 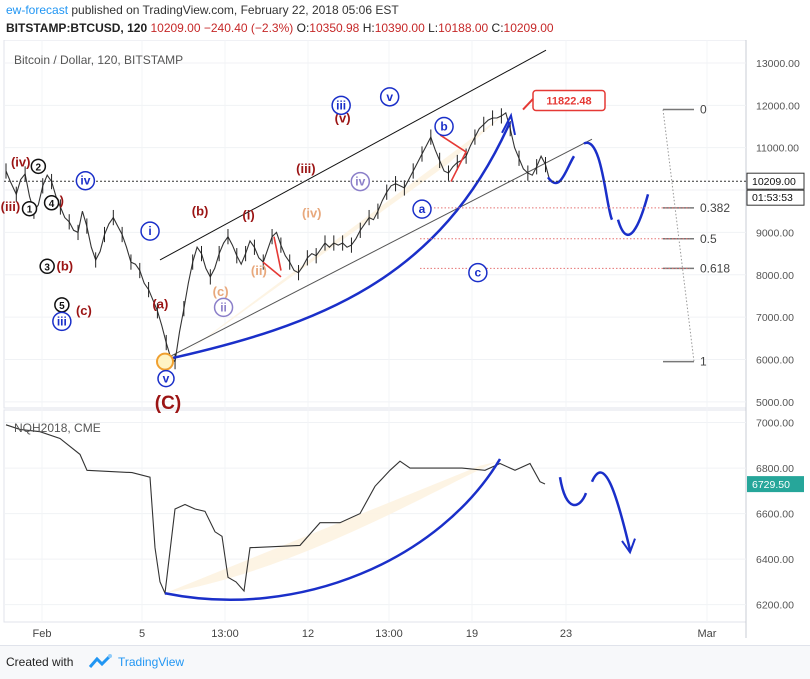 What do you see at coordinates (200, 210) in the screenshot?
I see `wave-label: (b)` at bounding box center [200, 210].